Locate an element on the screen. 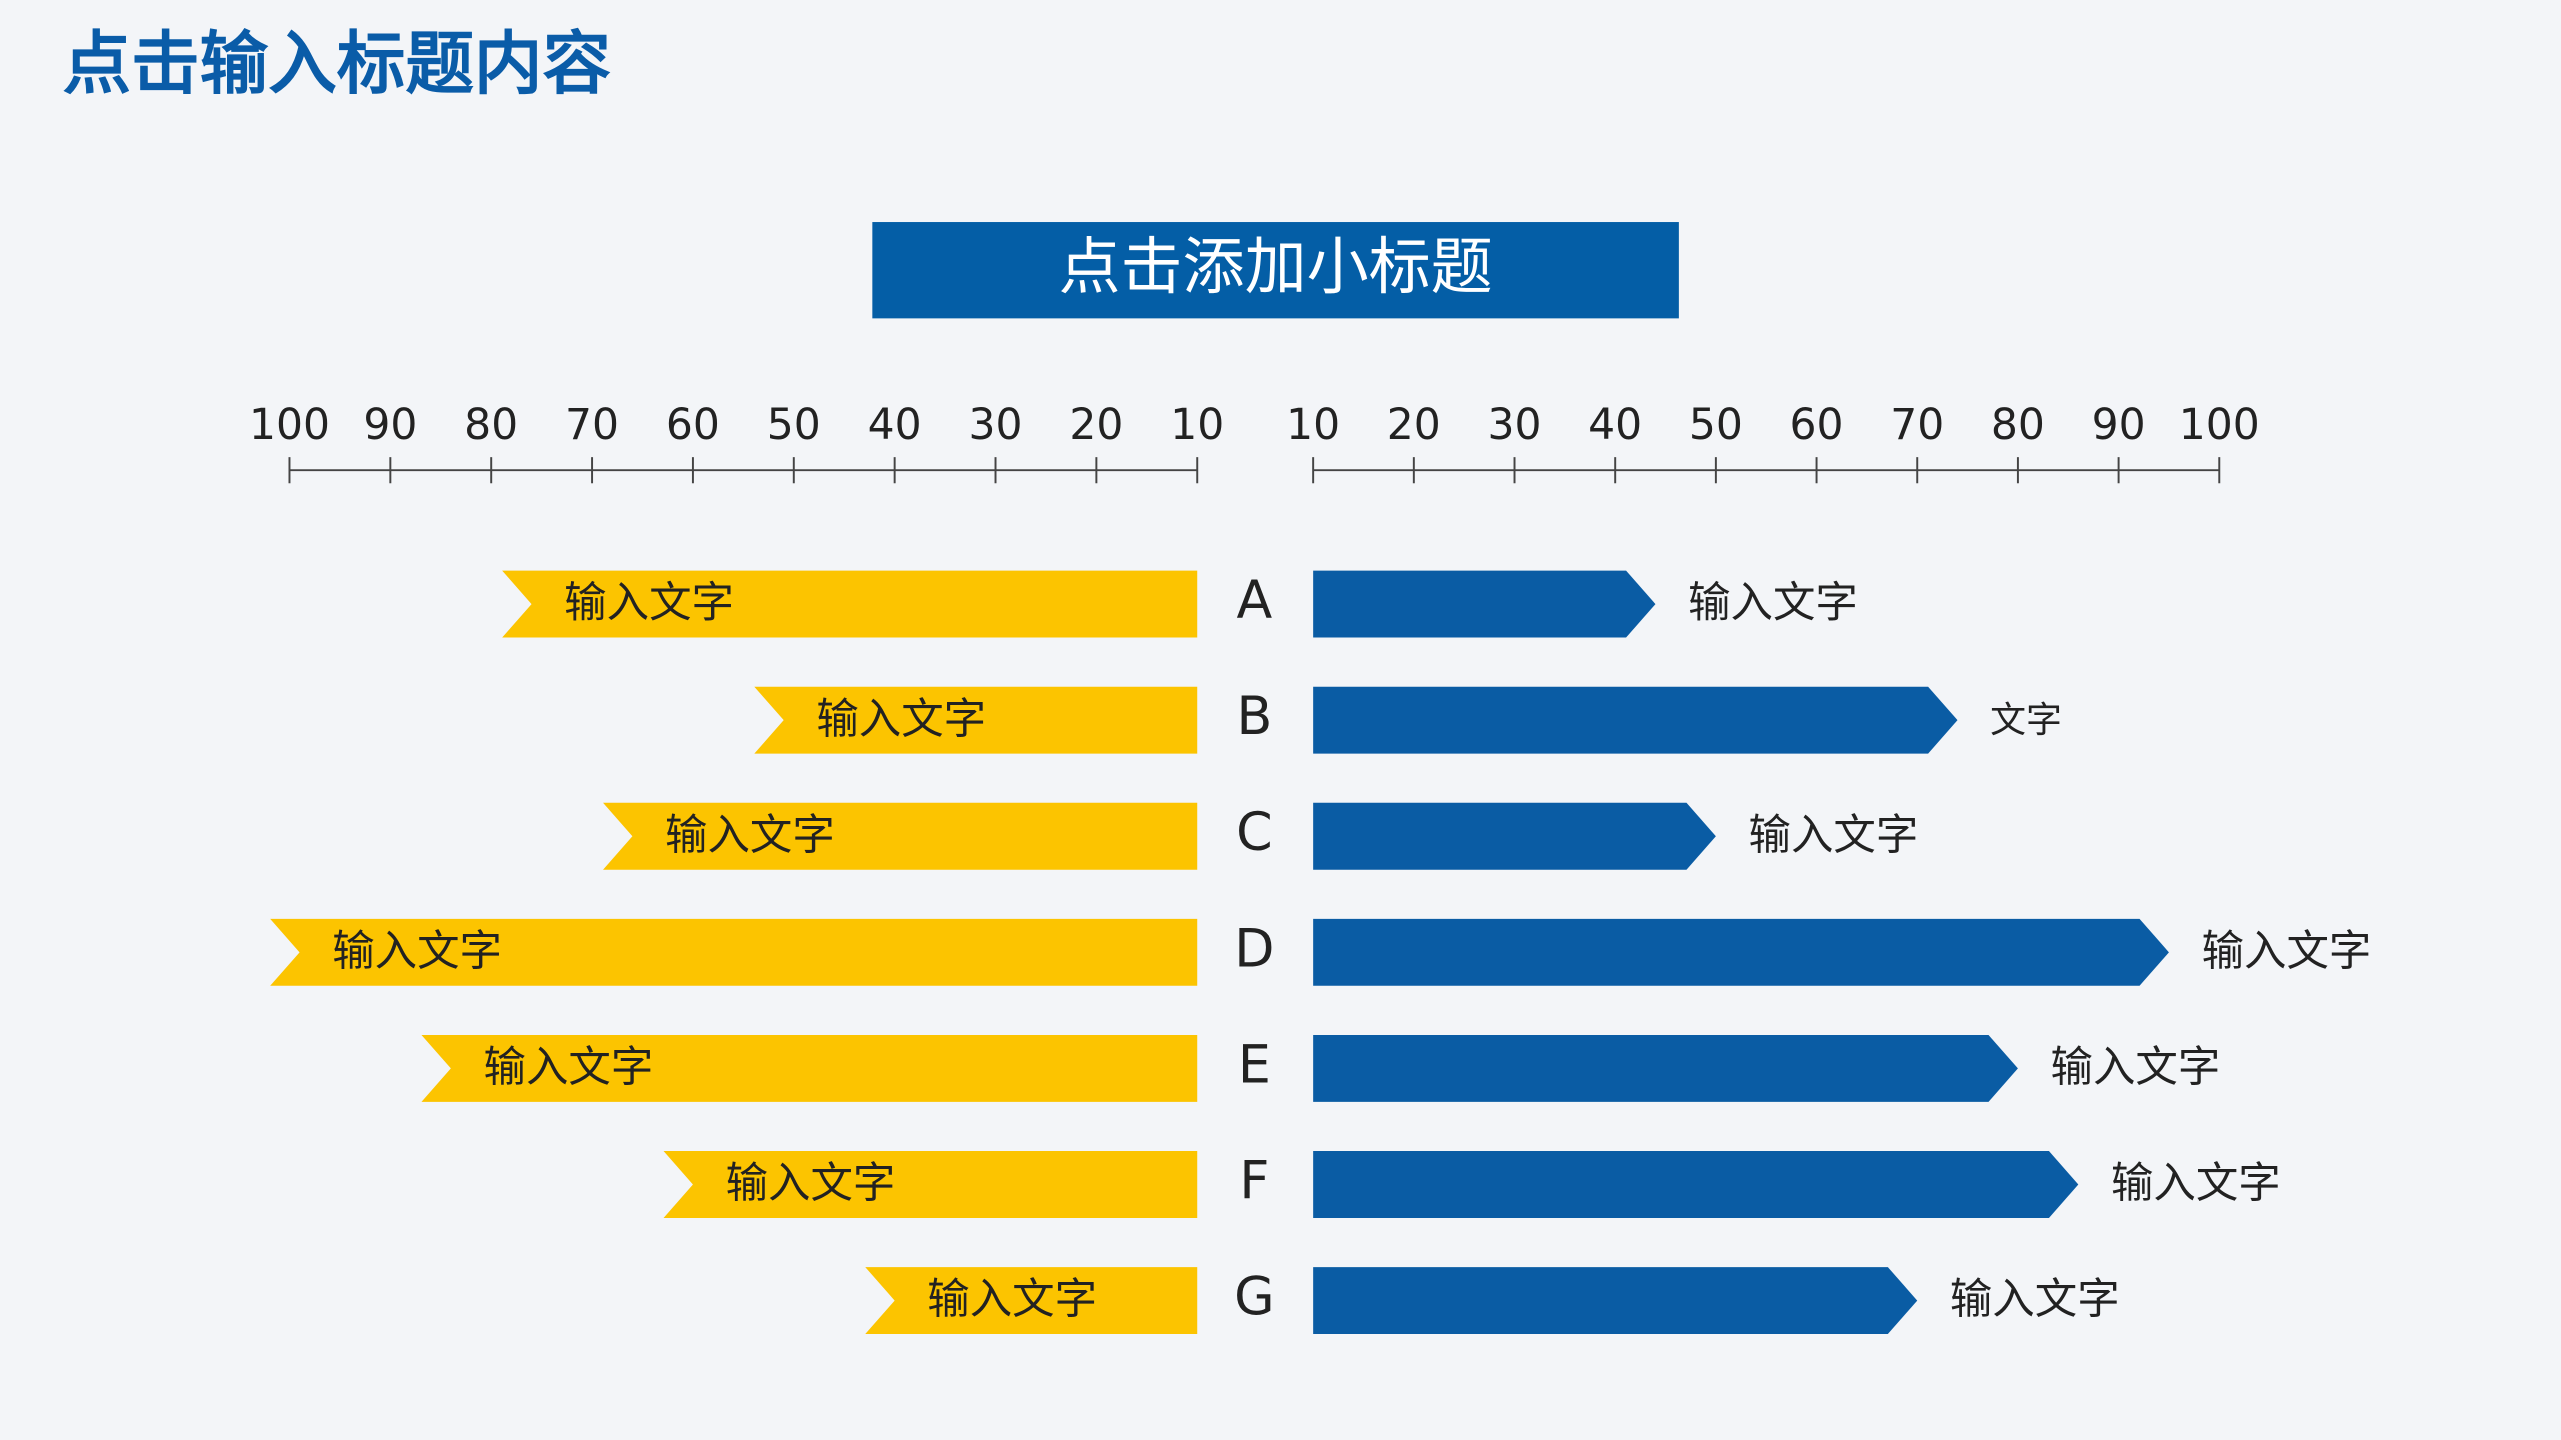 Image resolution: width=2561 pixels, height=1440 pixels. category-label: G is located at coordinates (1254, 1298).